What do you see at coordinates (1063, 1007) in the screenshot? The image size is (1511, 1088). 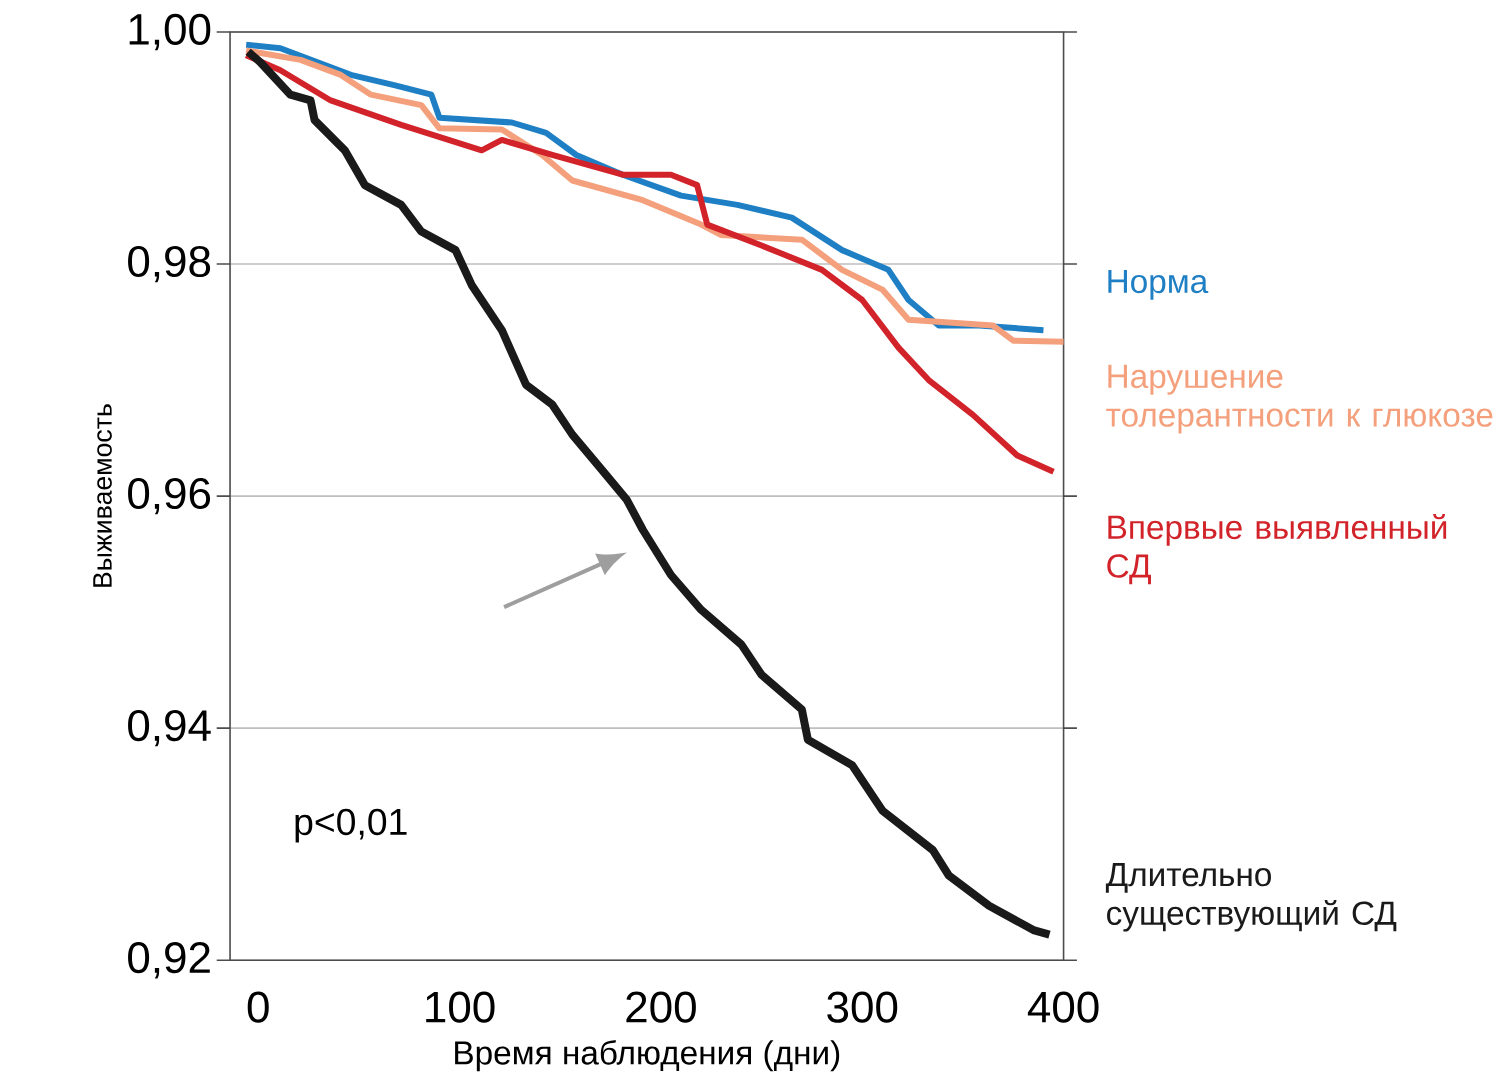 I see `x-tick-label: 400` at bounding box center [1063, 1007].